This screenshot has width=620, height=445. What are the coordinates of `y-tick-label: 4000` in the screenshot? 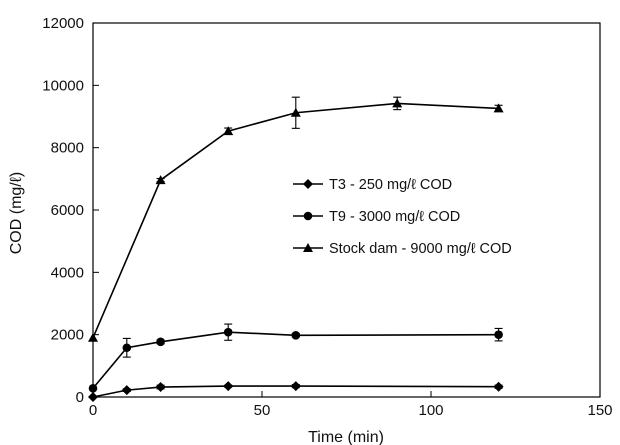 It's located at (67, 272).